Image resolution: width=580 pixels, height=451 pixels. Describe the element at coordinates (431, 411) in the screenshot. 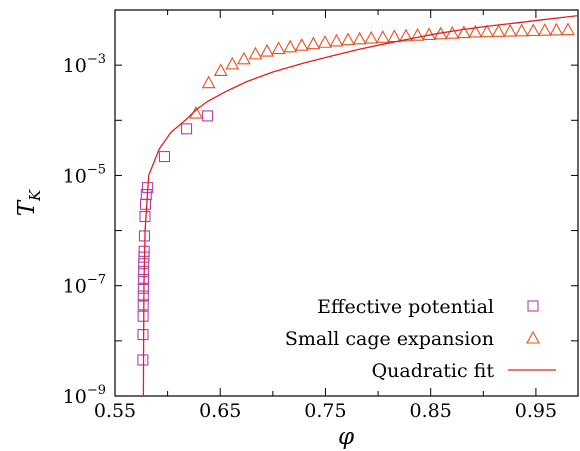

I see `x-tick-label: 0.85` at that location.